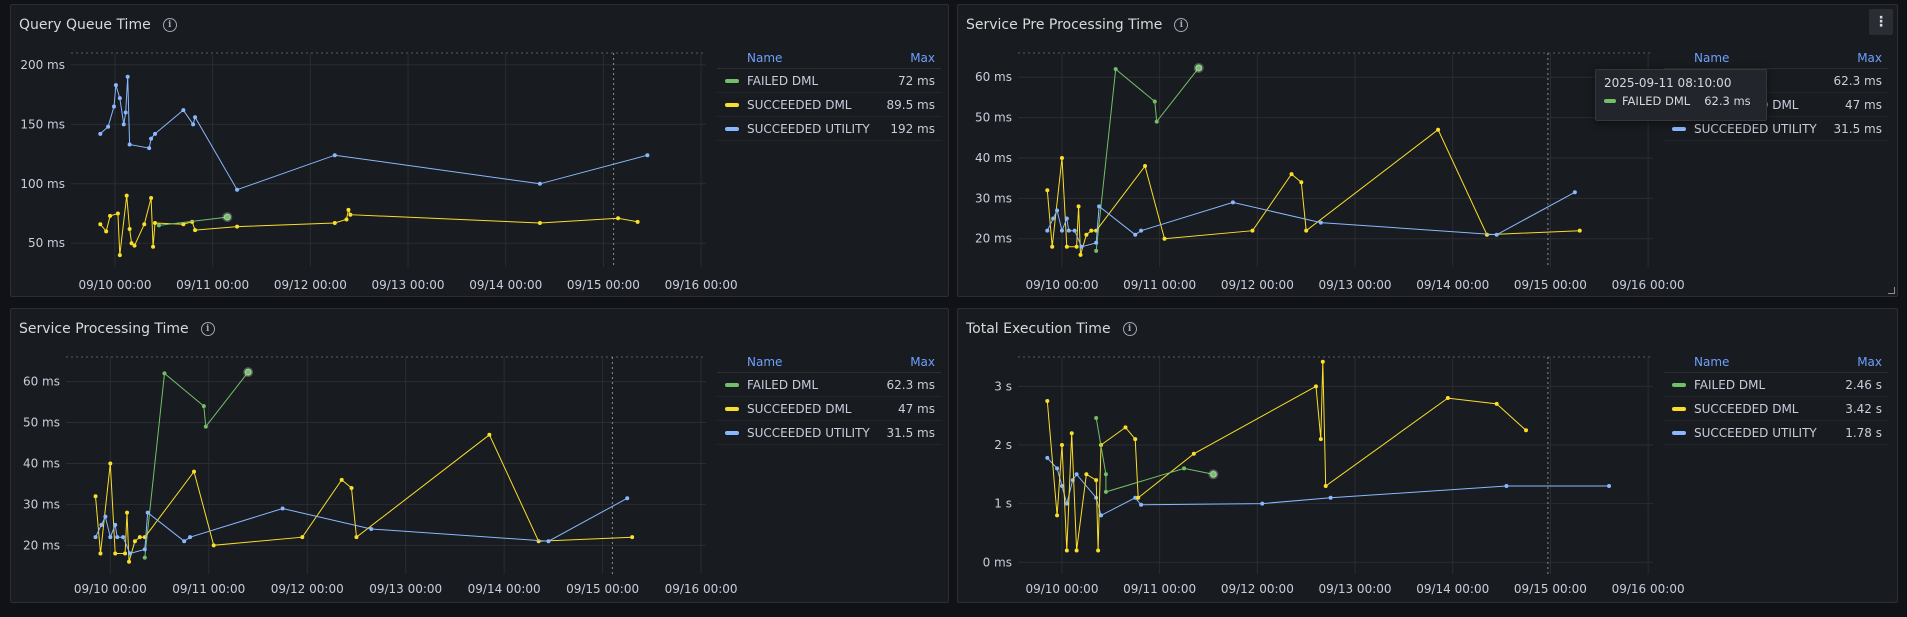 Image resolution: width=1907 pixels, height=617 pixels. Describe the element at coordinates (829, 409) in the screenshot. I see `legend-row-succeeded-dml: SUCCEEDED DML 47 ms` at that location.